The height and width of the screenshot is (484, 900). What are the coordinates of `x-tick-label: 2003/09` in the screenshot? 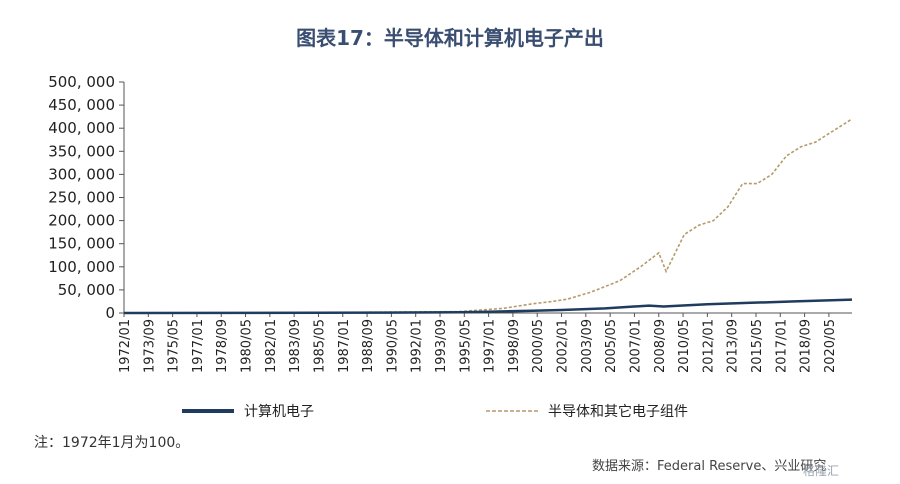 It's located at (587, 346).